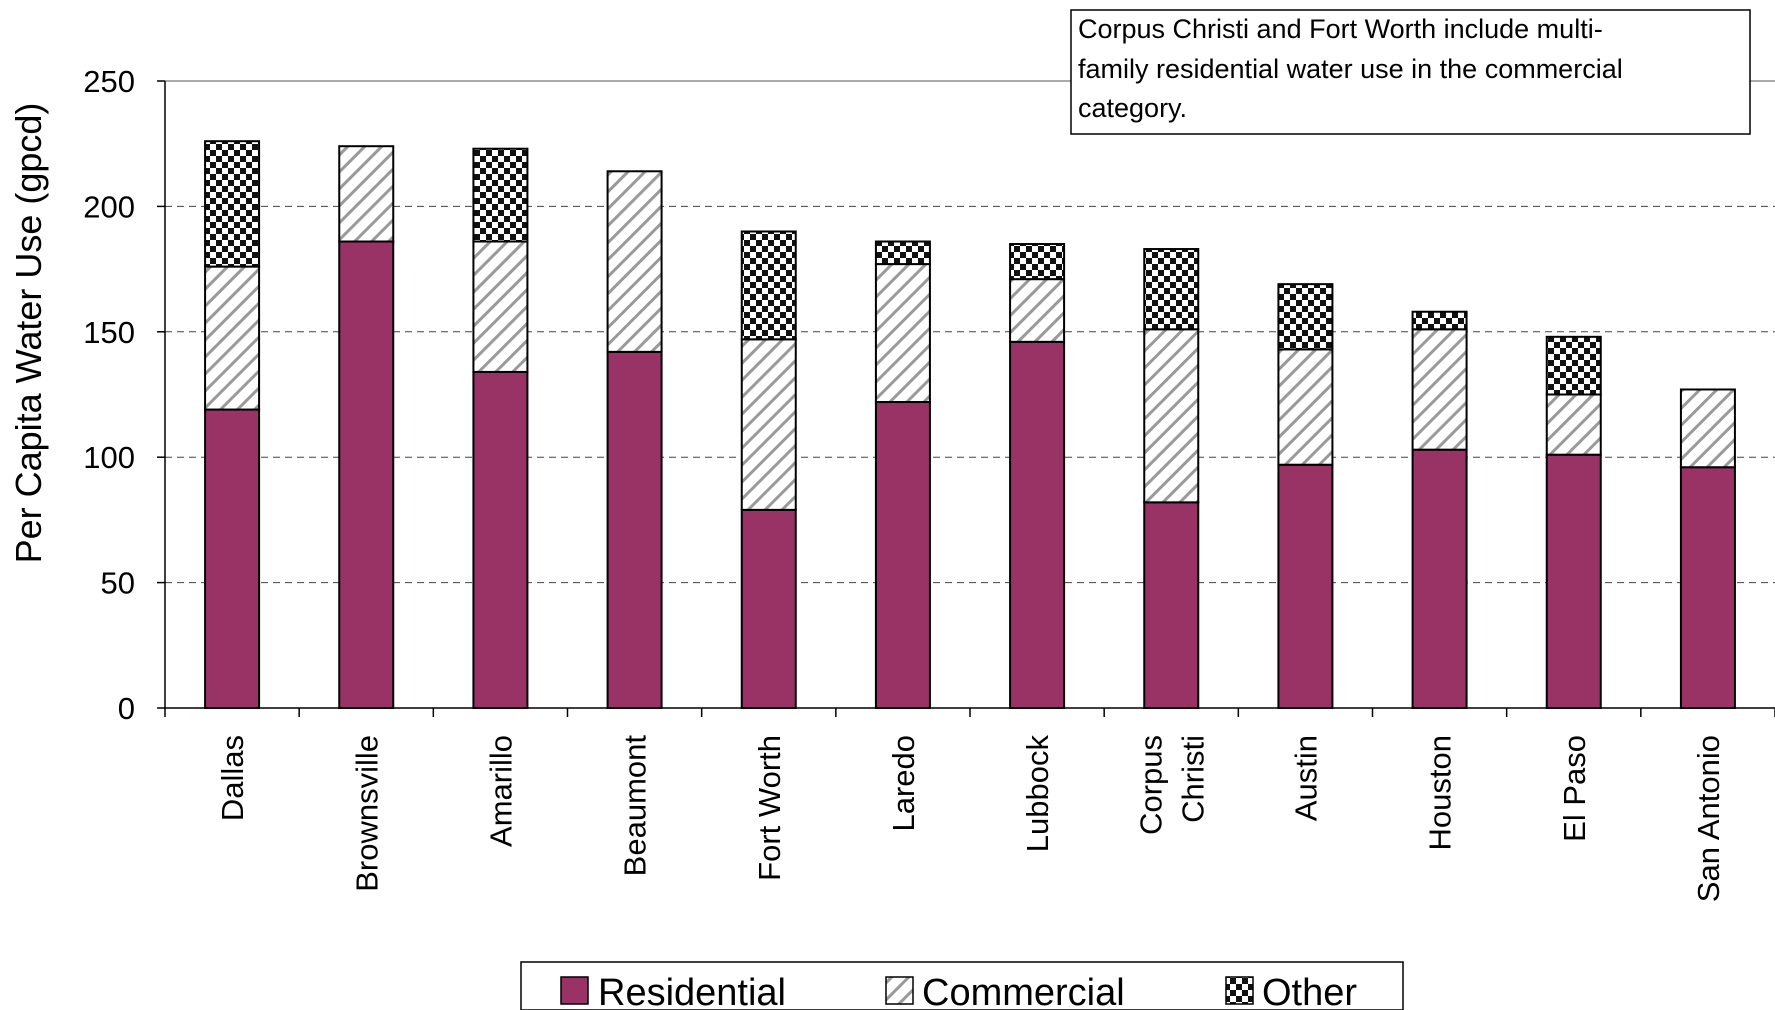 The image size is (1775, 1010). Describe the element at coordinates (232, 338) in the screenshot. I see `bar-commercial-dallas` at that location.